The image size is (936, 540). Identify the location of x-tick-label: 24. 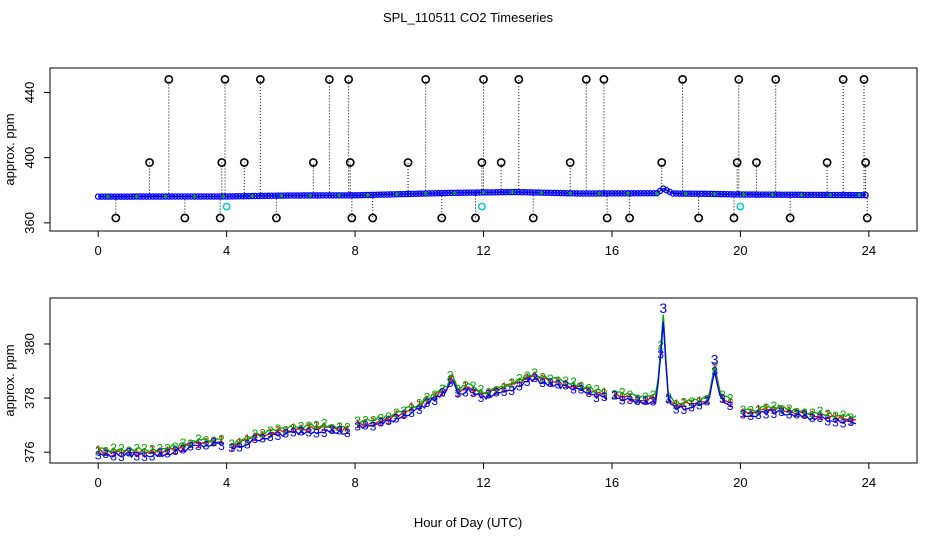
(869, 250).